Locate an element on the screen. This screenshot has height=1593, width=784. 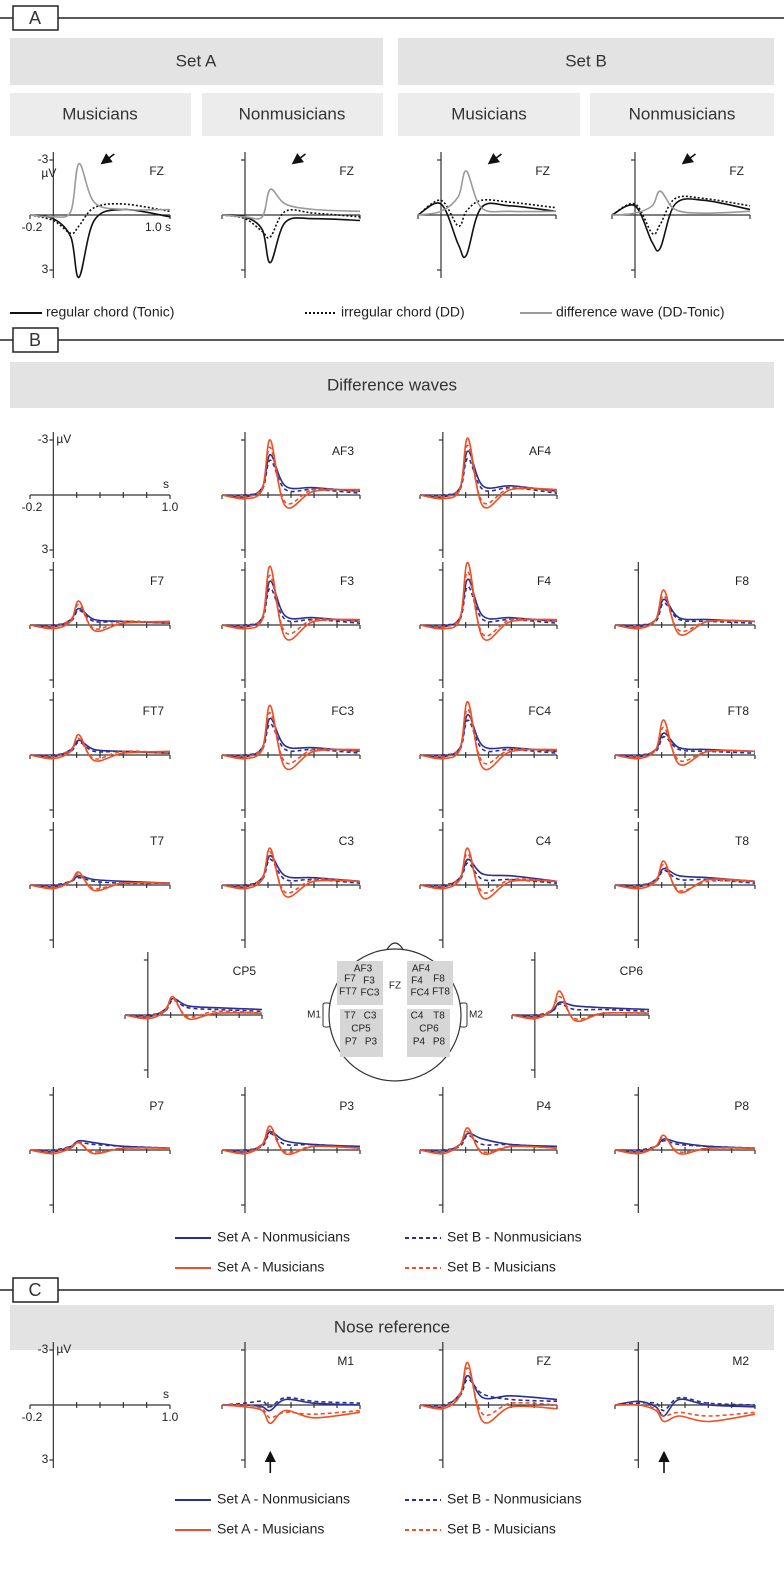
x-unit: s is located at coordinates (166, 484).